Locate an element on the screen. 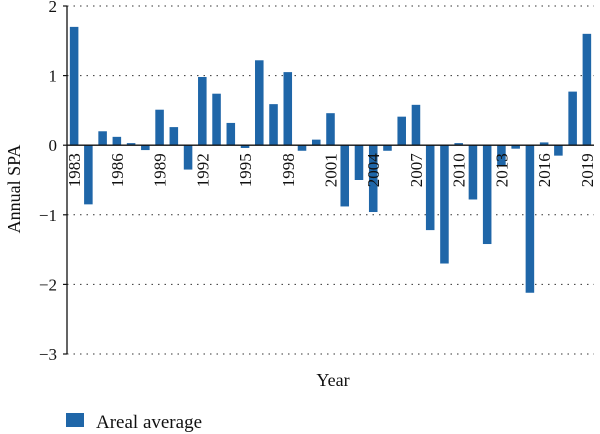 The image size is (600, 434). x-tick-label: 1998 is located at coordinates (288, 170).